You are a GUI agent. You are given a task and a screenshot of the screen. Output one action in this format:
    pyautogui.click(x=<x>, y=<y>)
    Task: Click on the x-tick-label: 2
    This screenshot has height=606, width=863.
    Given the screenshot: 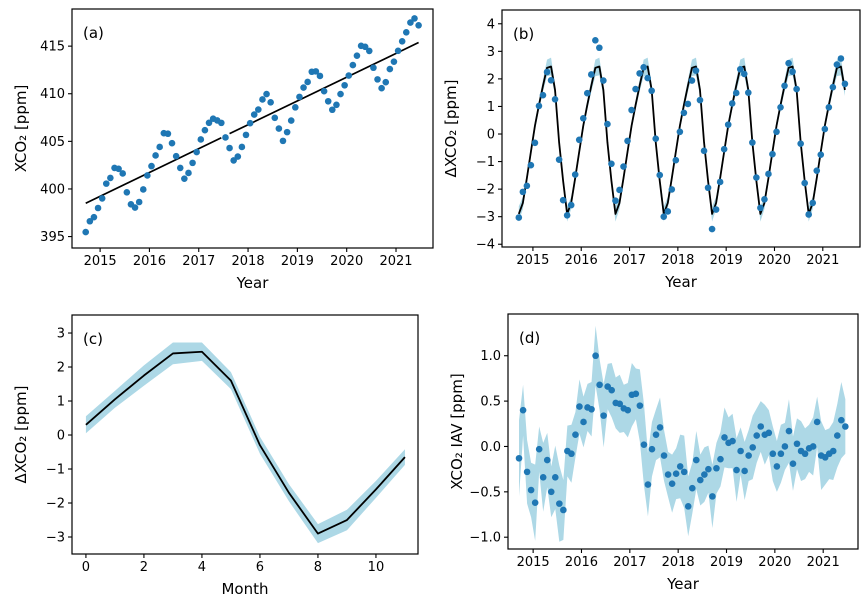 What is the action you would take?
    pyautogui.click(x=144, y=567)
    